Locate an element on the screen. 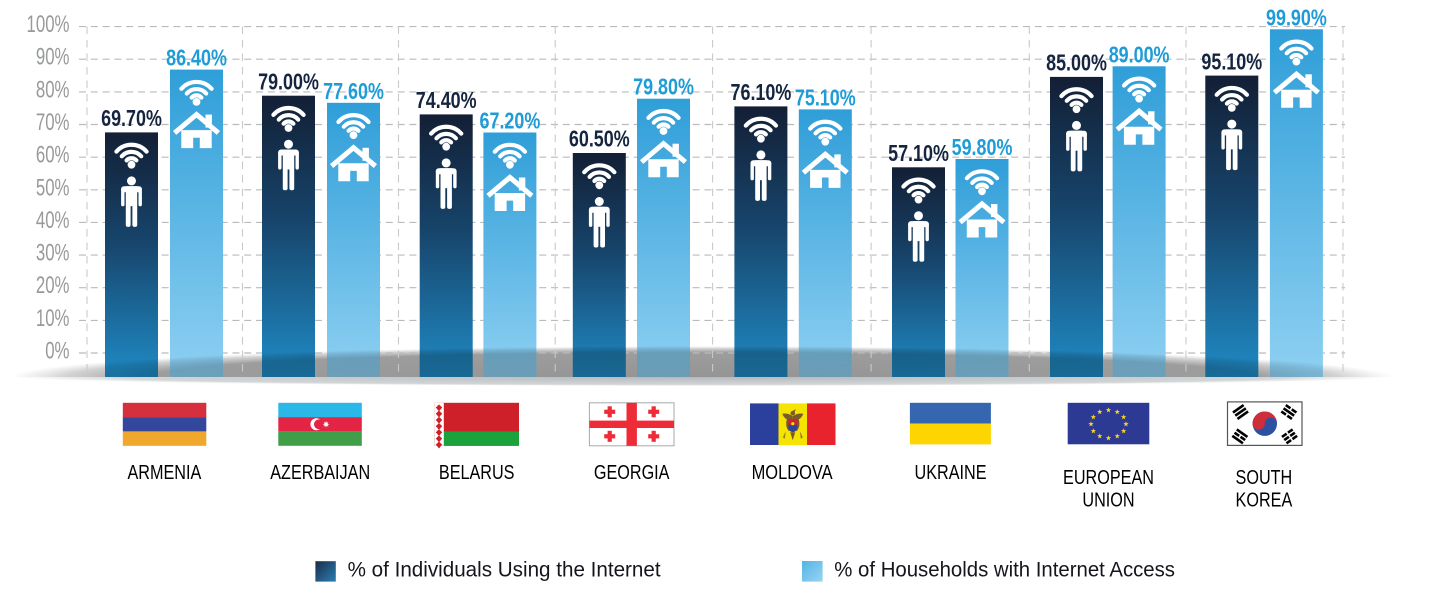 This screenshot has height=602, width=1430. svg-text: MOLDOVA is located at coordinates (793, 473).